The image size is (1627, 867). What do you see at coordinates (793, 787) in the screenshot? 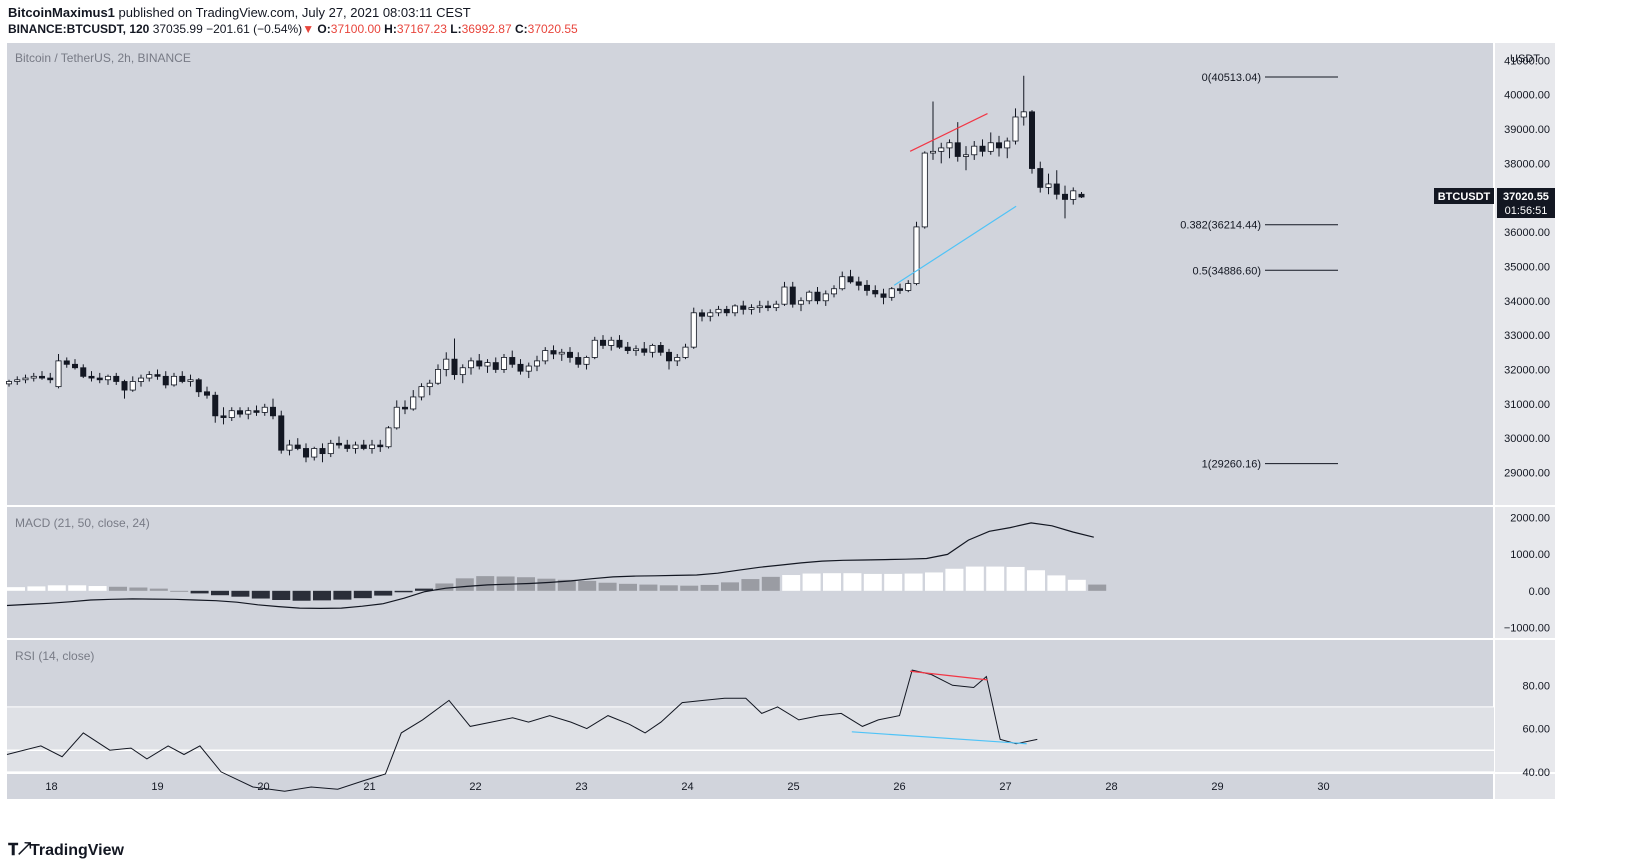
I see `x-tick-label: 25` at bounding box center [793, 787].